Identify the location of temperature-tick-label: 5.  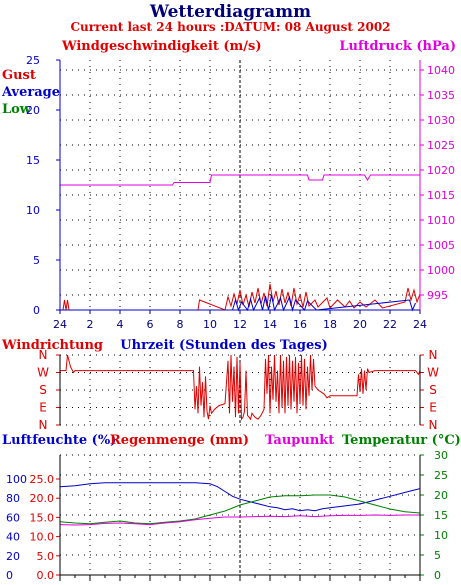
(437, 555).